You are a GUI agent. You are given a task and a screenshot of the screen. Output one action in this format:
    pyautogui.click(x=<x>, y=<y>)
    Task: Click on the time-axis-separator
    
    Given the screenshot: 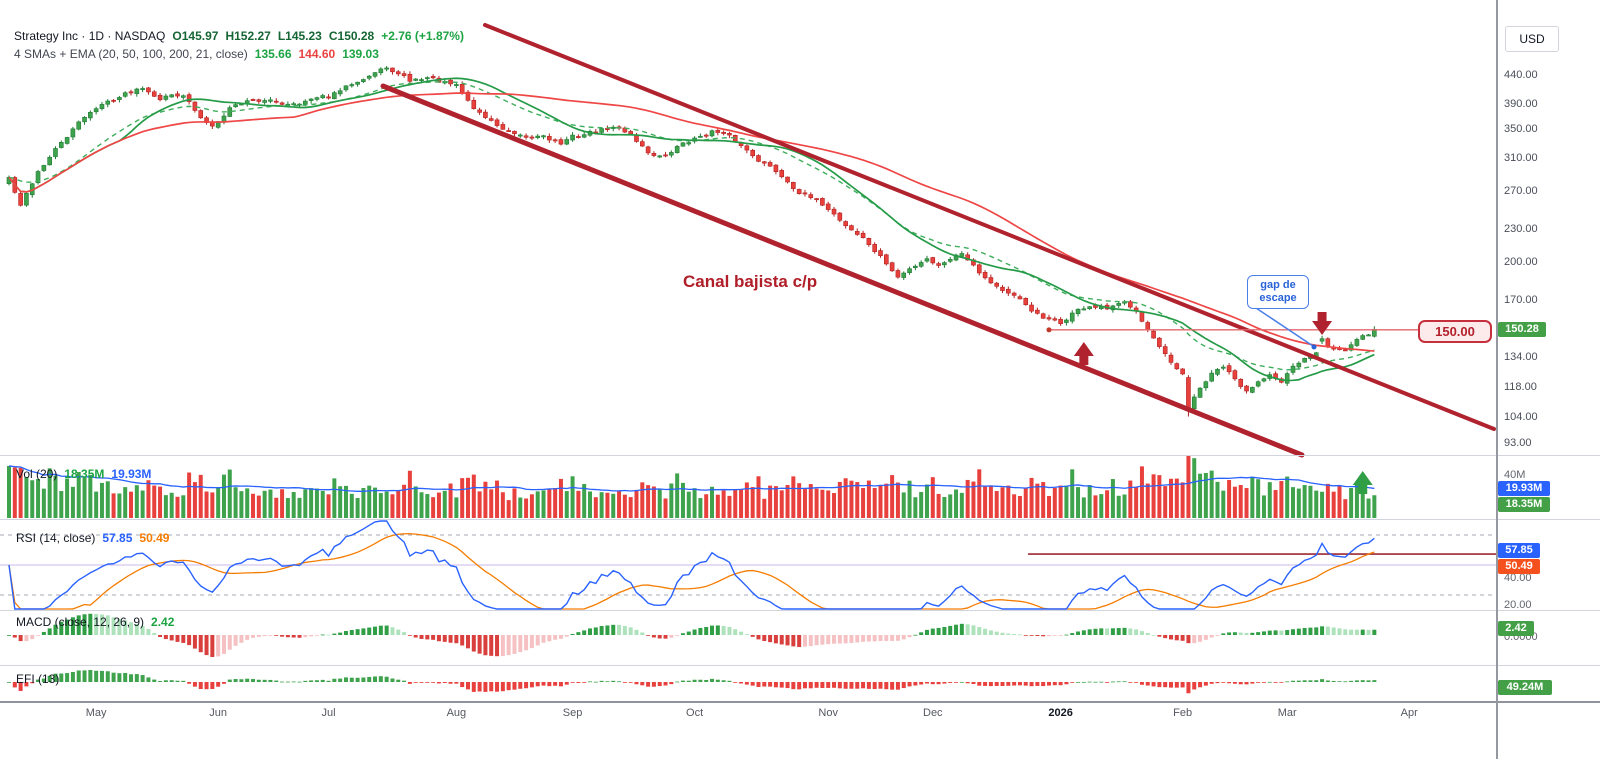 What is the action you would take?
    pyautogui.click(x=800, y=702)
    